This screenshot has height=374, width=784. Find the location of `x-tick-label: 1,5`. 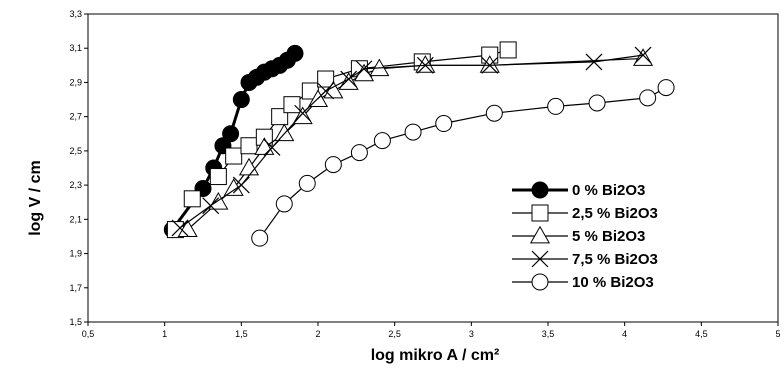

x-tick-label: 1,5 is located at coordinates (241, 334).